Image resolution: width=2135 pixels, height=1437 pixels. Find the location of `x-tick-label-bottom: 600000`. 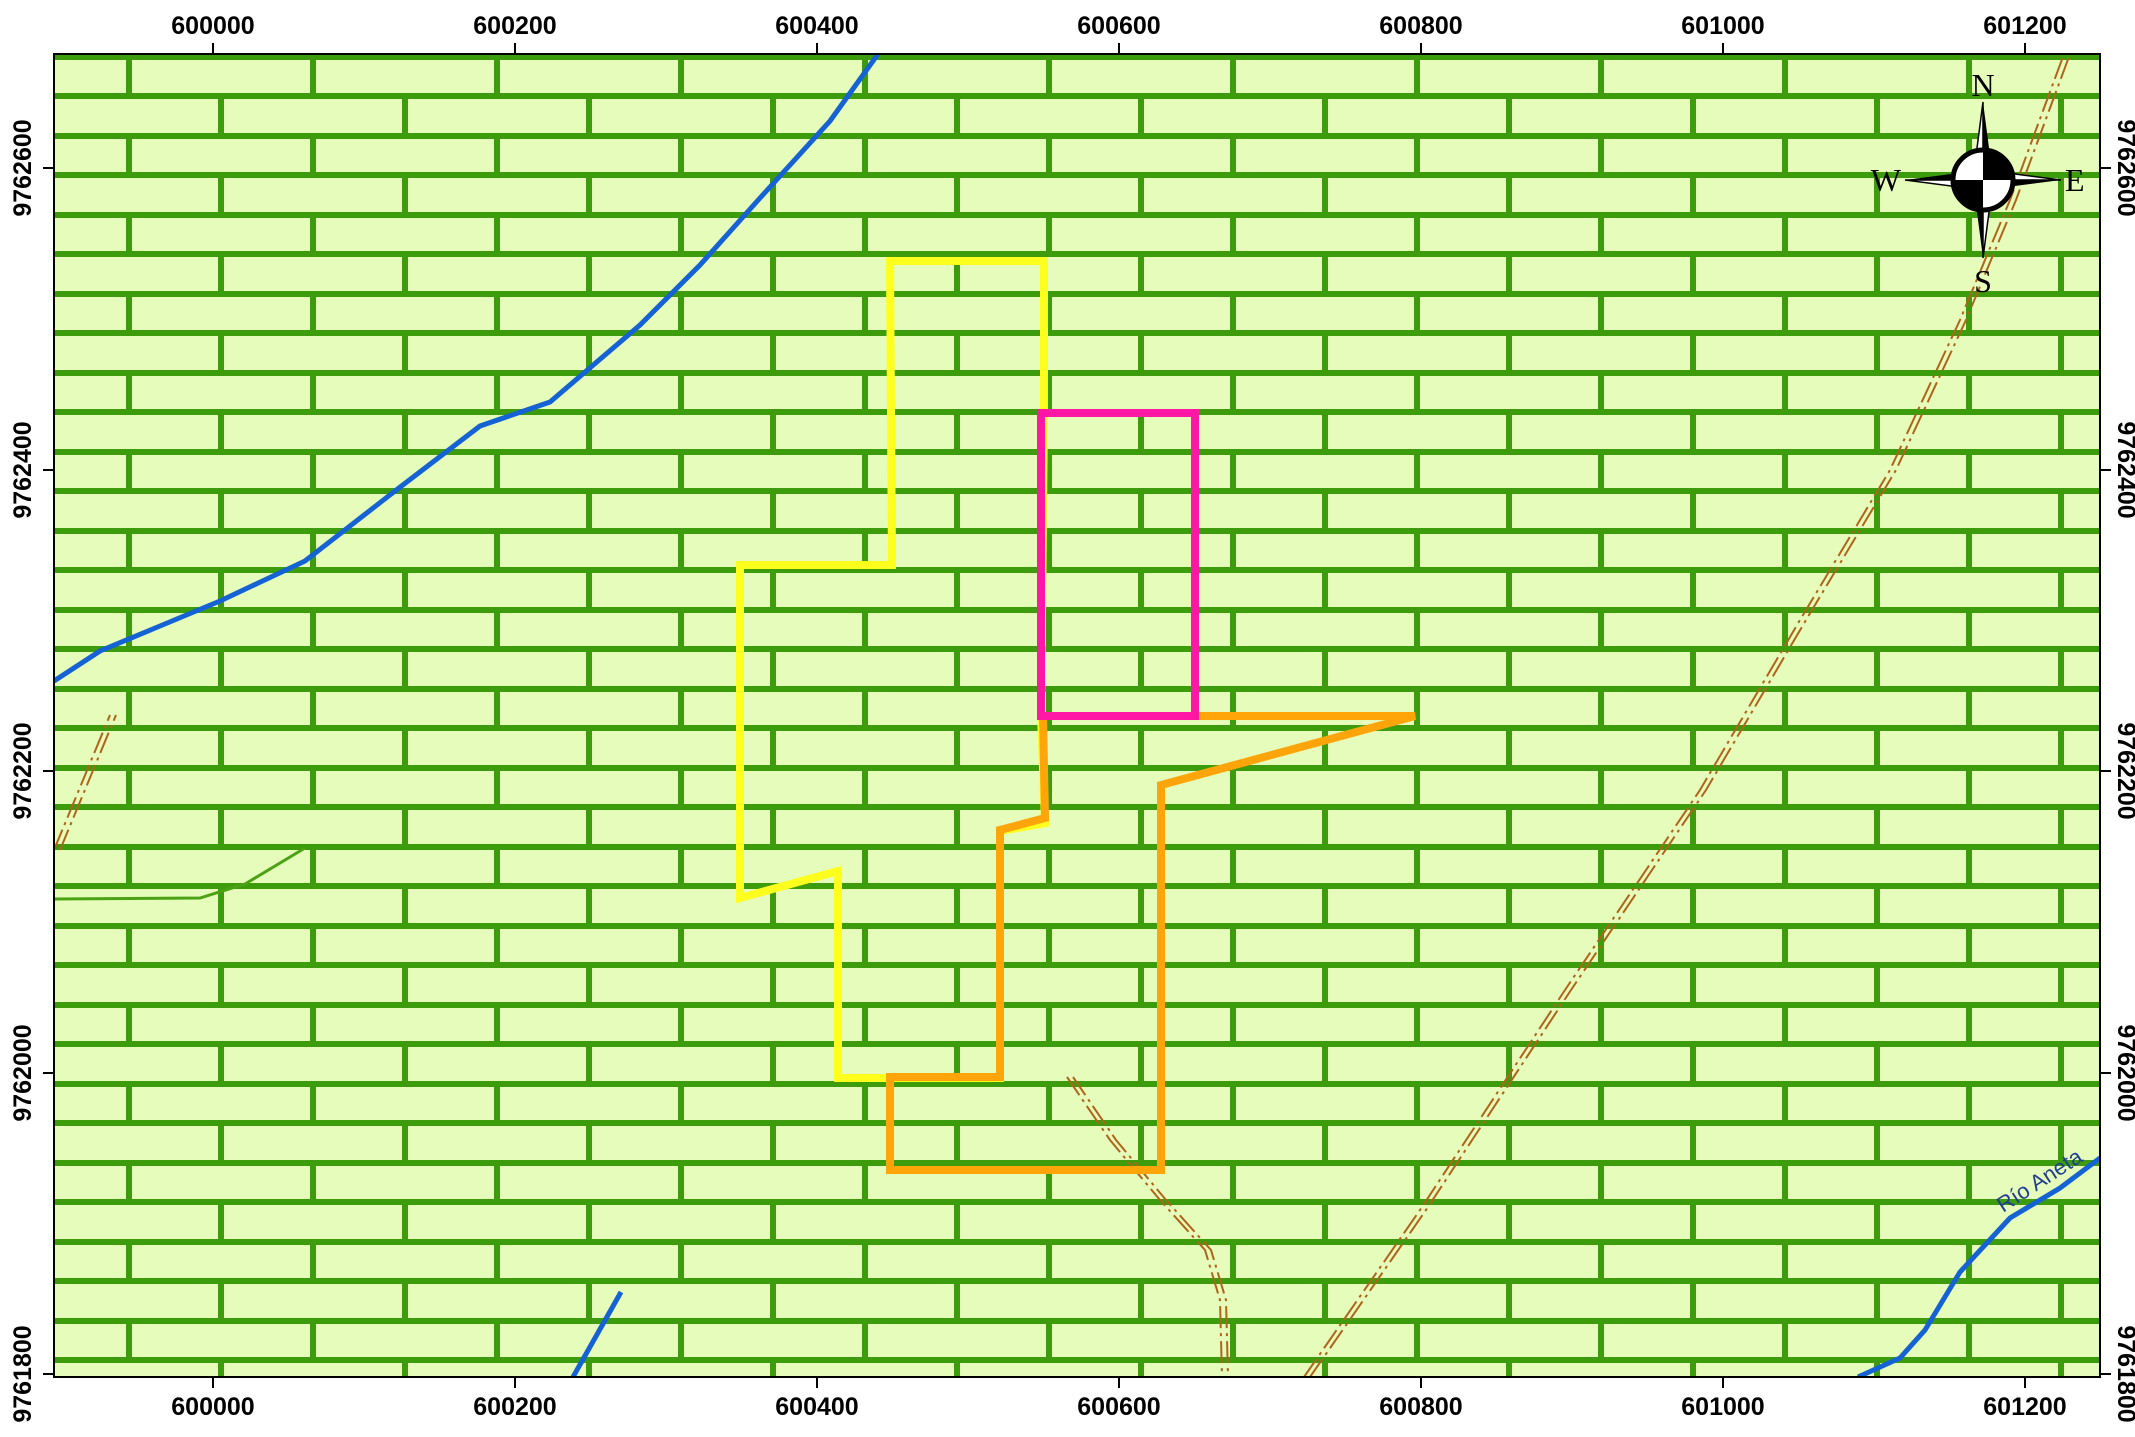

x-tick-label-bottom: 600000 is located at coordinates (212, 1407).